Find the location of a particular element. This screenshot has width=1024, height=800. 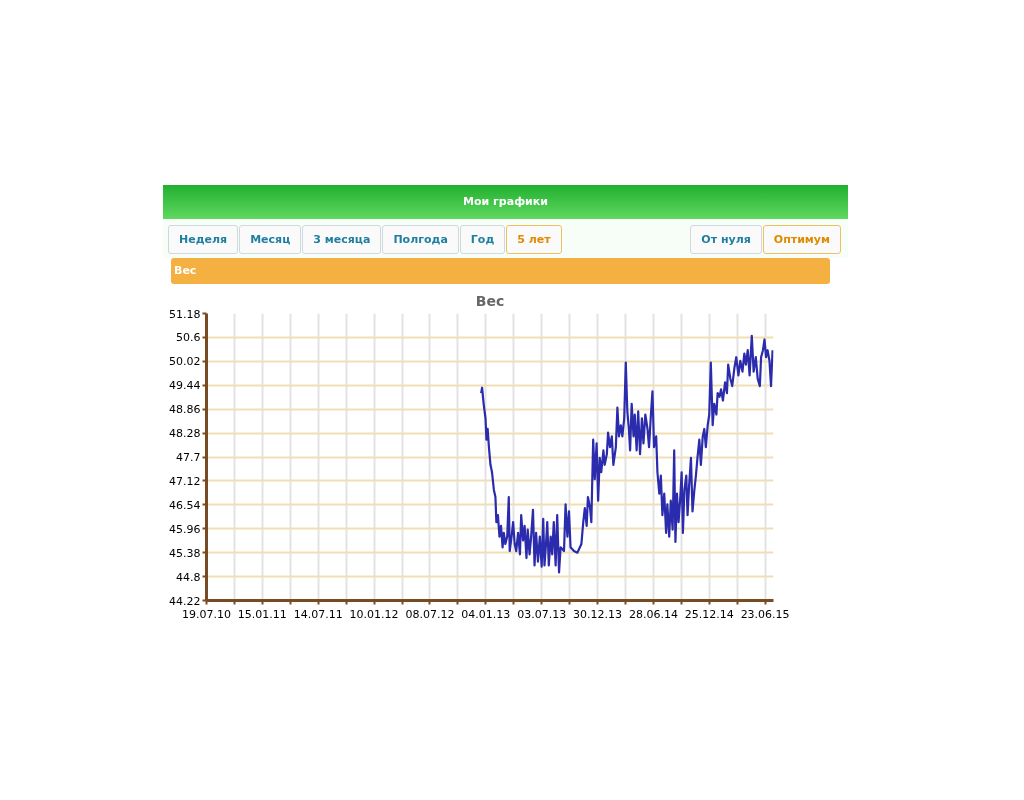

x-tick-label: 30.12.13 is located at coordinates (598, 614).